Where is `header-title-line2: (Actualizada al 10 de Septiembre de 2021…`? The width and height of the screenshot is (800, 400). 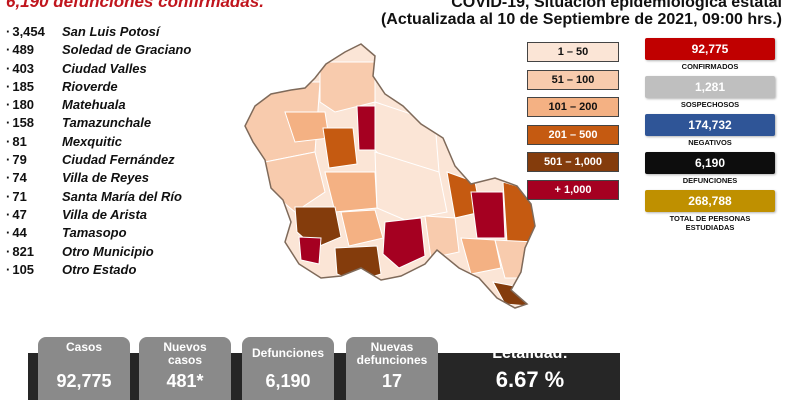 header-title-line2: (Actualizada al 10 de Septiembre de 2021… is located at coordinates (581, 19).